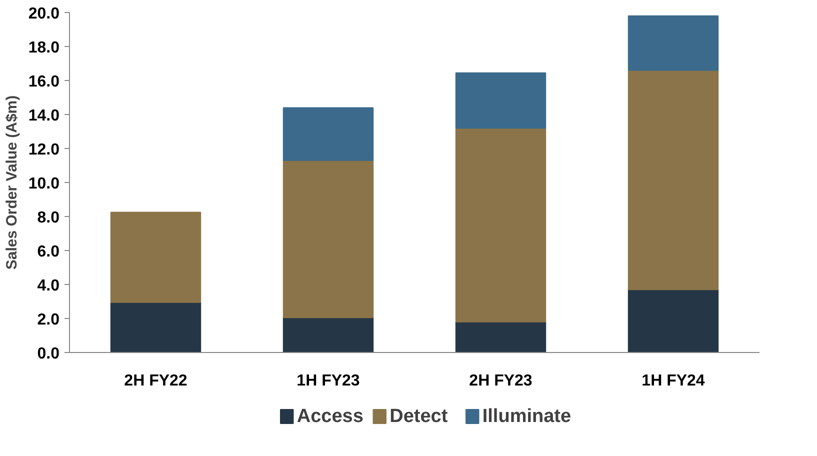 This screenshot has height=456, width=817. What do you see at coordinates (328, 381) in the screenshot?
I see `x-tick-label: 1H FY23` at bounding box center [328, 381].